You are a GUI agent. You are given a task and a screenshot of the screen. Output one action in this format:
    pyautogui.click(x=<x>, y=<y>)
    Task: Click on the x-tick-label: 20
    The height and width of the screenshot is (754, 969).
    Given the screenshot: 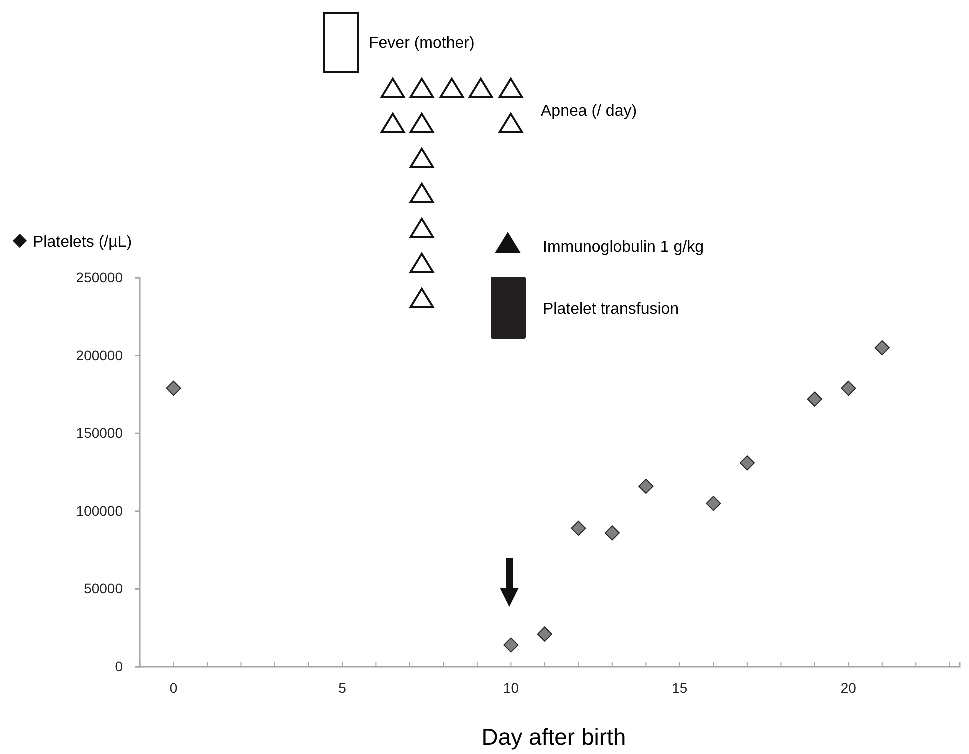 What is the action you would take?
    pyautogui.click(x=848, y=688)
    